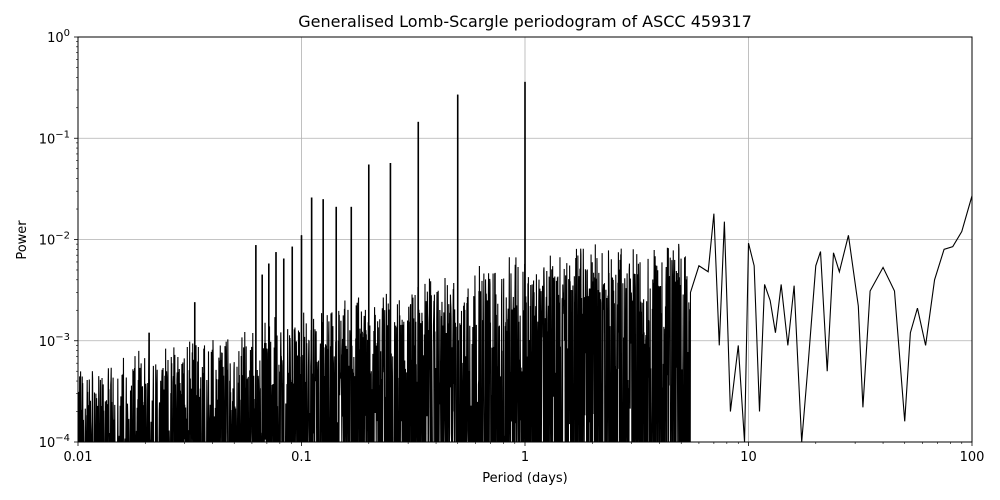 Image resolution: width=1000 pixels, height=500 pixels. Describe the element at coordinates (54, 240) in the screenshot. I see `y-tick-label: 10⁻²` at that location.